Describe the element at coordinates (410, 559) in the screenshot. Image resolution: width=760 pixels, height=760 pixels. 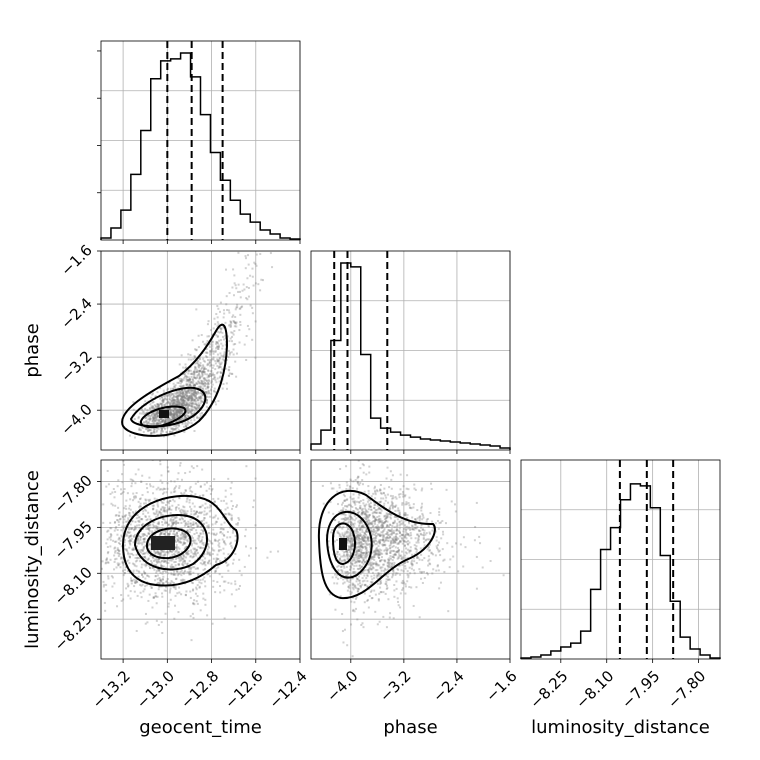
I see `scatter-panel-phase-luminosity_distance` at that location.